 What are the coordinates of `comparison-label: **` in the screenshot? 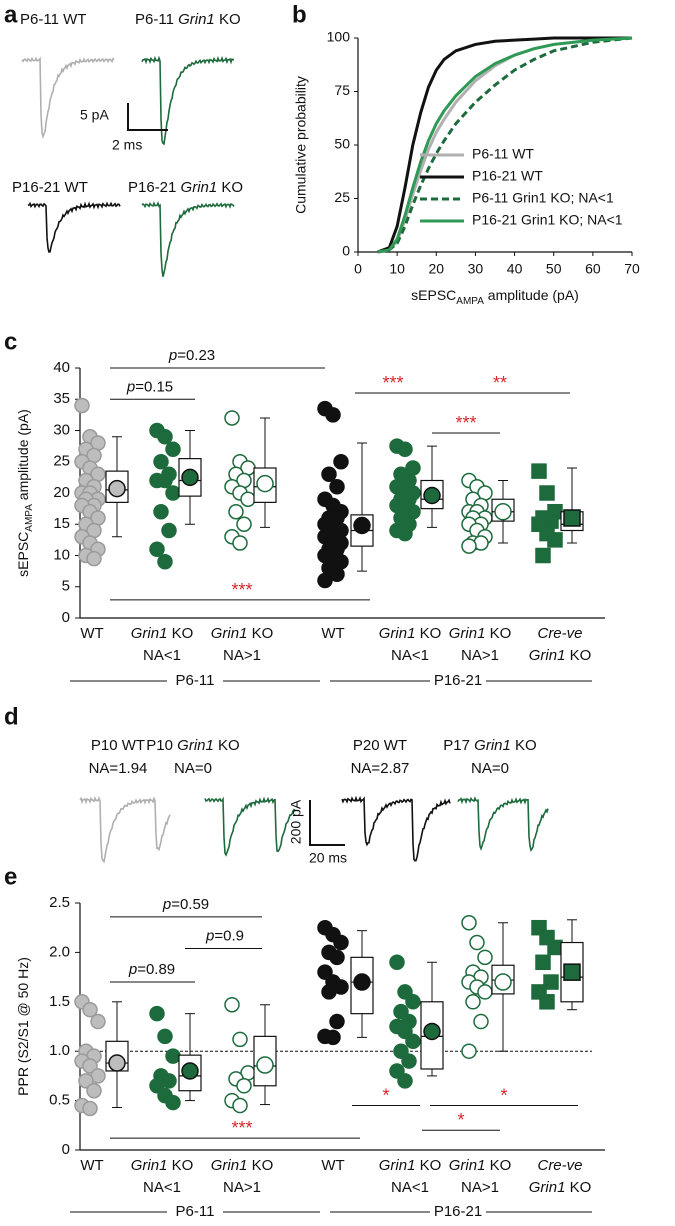 It's located at (500, 383).